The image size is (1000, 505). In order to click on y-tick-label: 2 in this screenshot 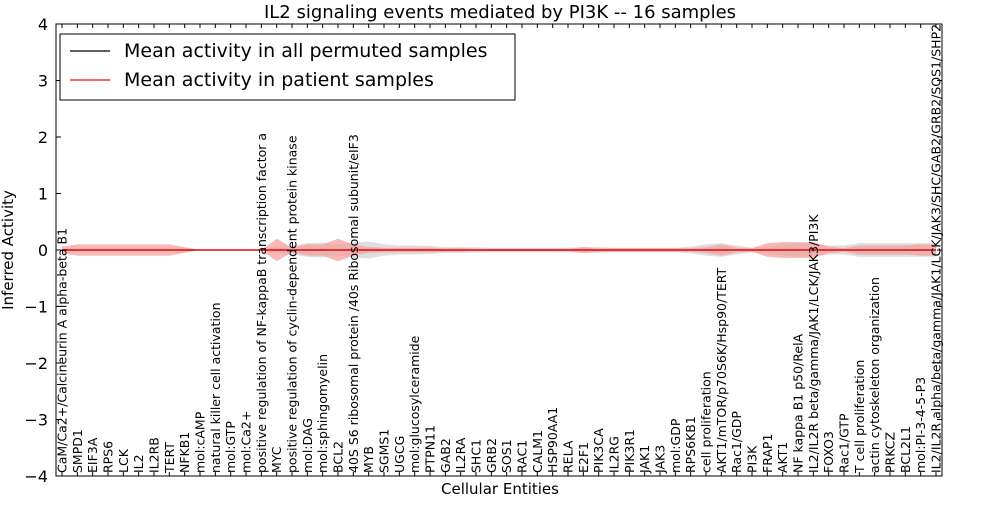, I will do `click(43, 137)`.